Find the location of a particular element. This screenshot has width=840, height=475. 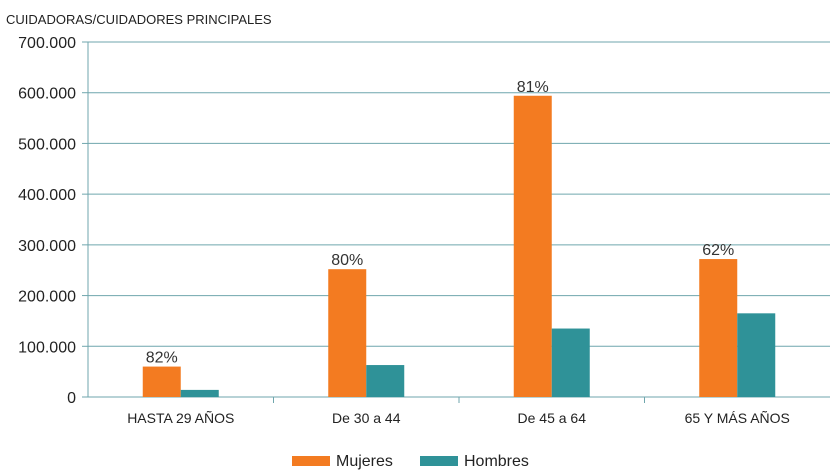

y-tick-label: 400.000 is located at coordinates (47, 195).